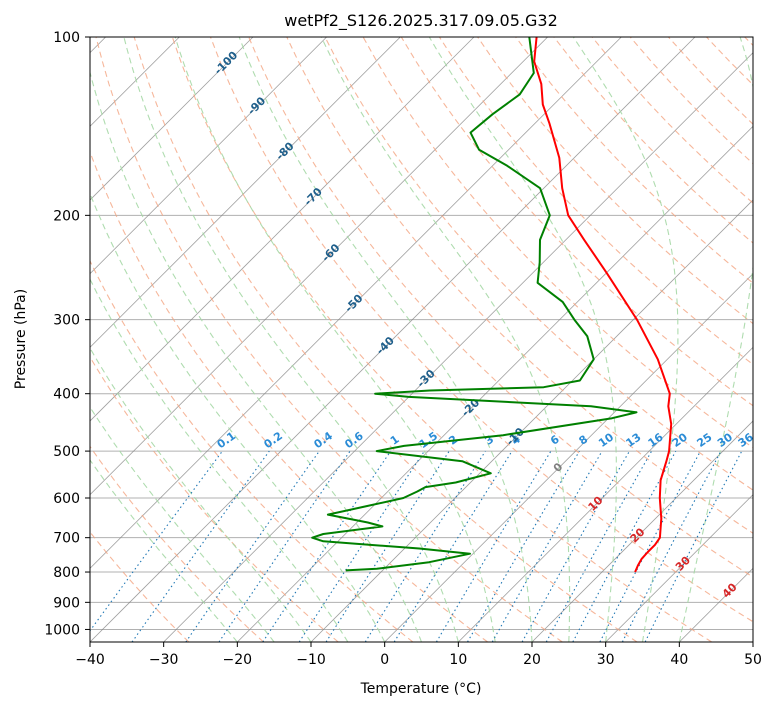 The image size is (775, 708). I want to click on x-tick-label: 30, so click(606, 660).